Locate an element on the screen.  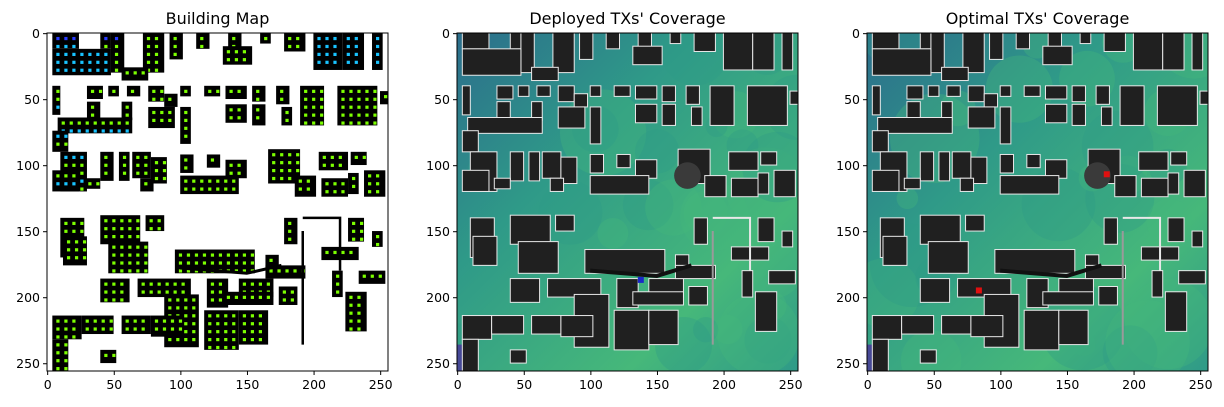
y-tick-label: 50 is located at coordinates (442, 99).